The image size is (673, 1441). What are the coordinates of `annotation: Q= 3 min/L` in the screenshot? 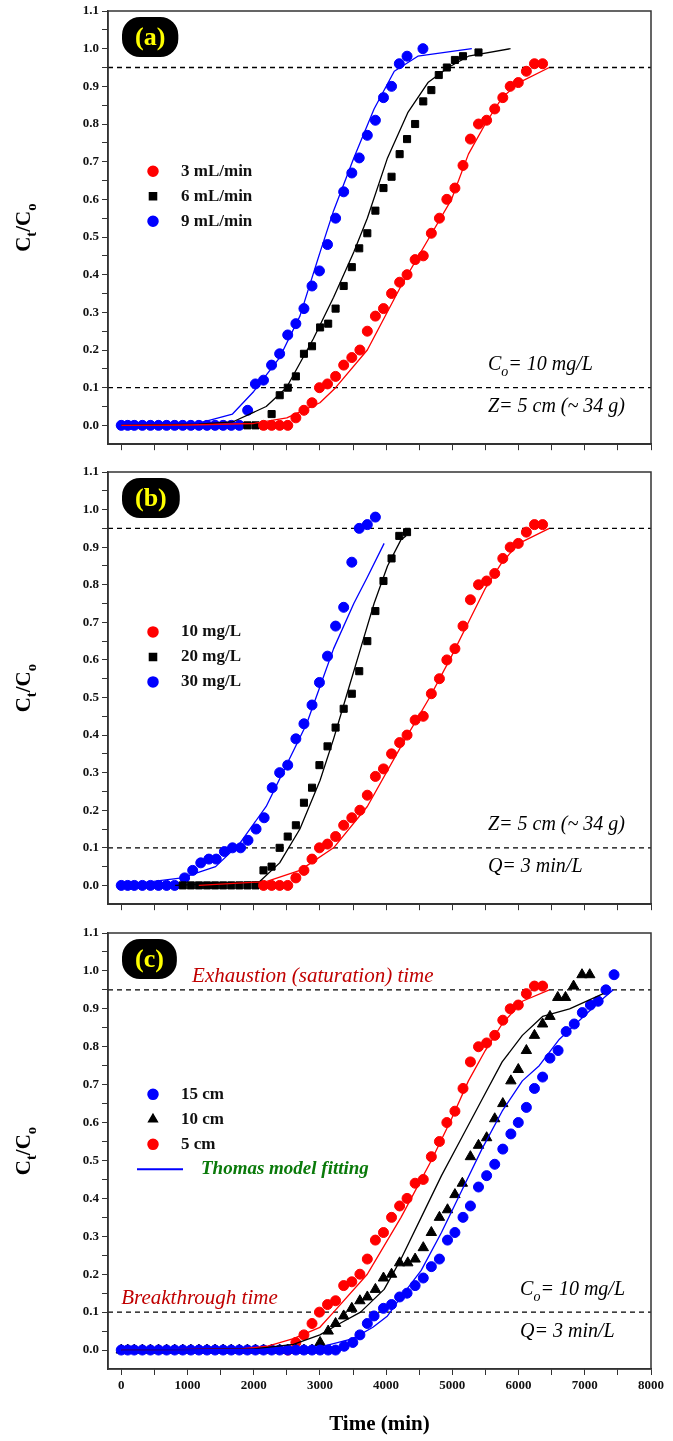 It's located at (535, 865).